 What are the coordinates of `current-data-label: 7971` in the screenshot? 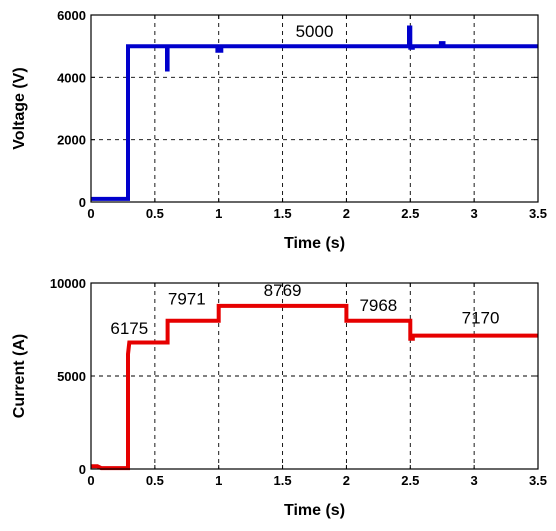 It's located at (187, 299).